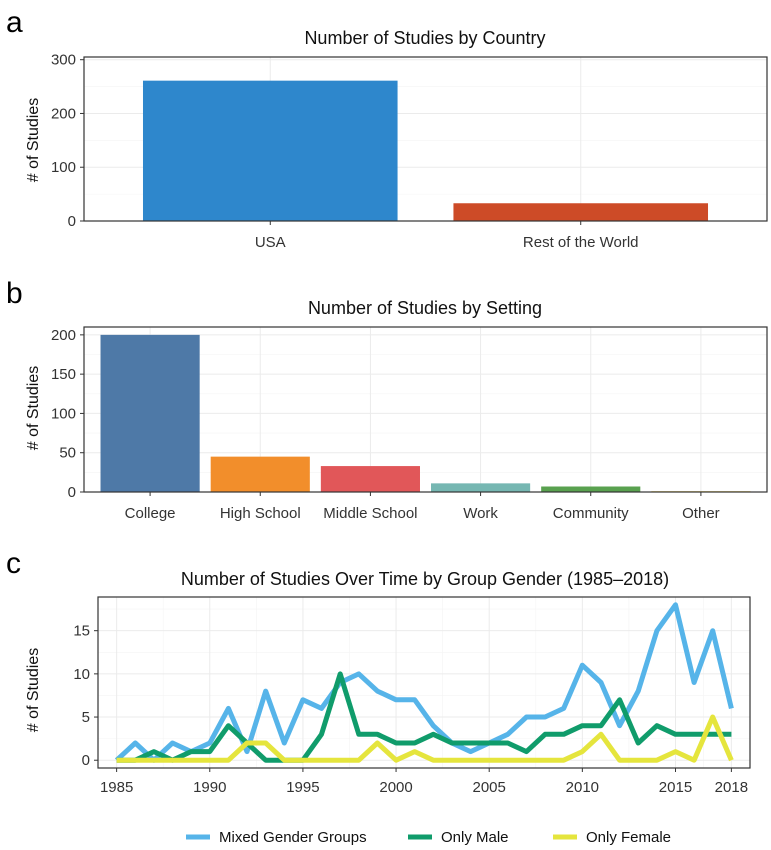 This screenshot has height=850, width=771. I want to click on chart-b-xtick-label: Work, so click(480, 513).